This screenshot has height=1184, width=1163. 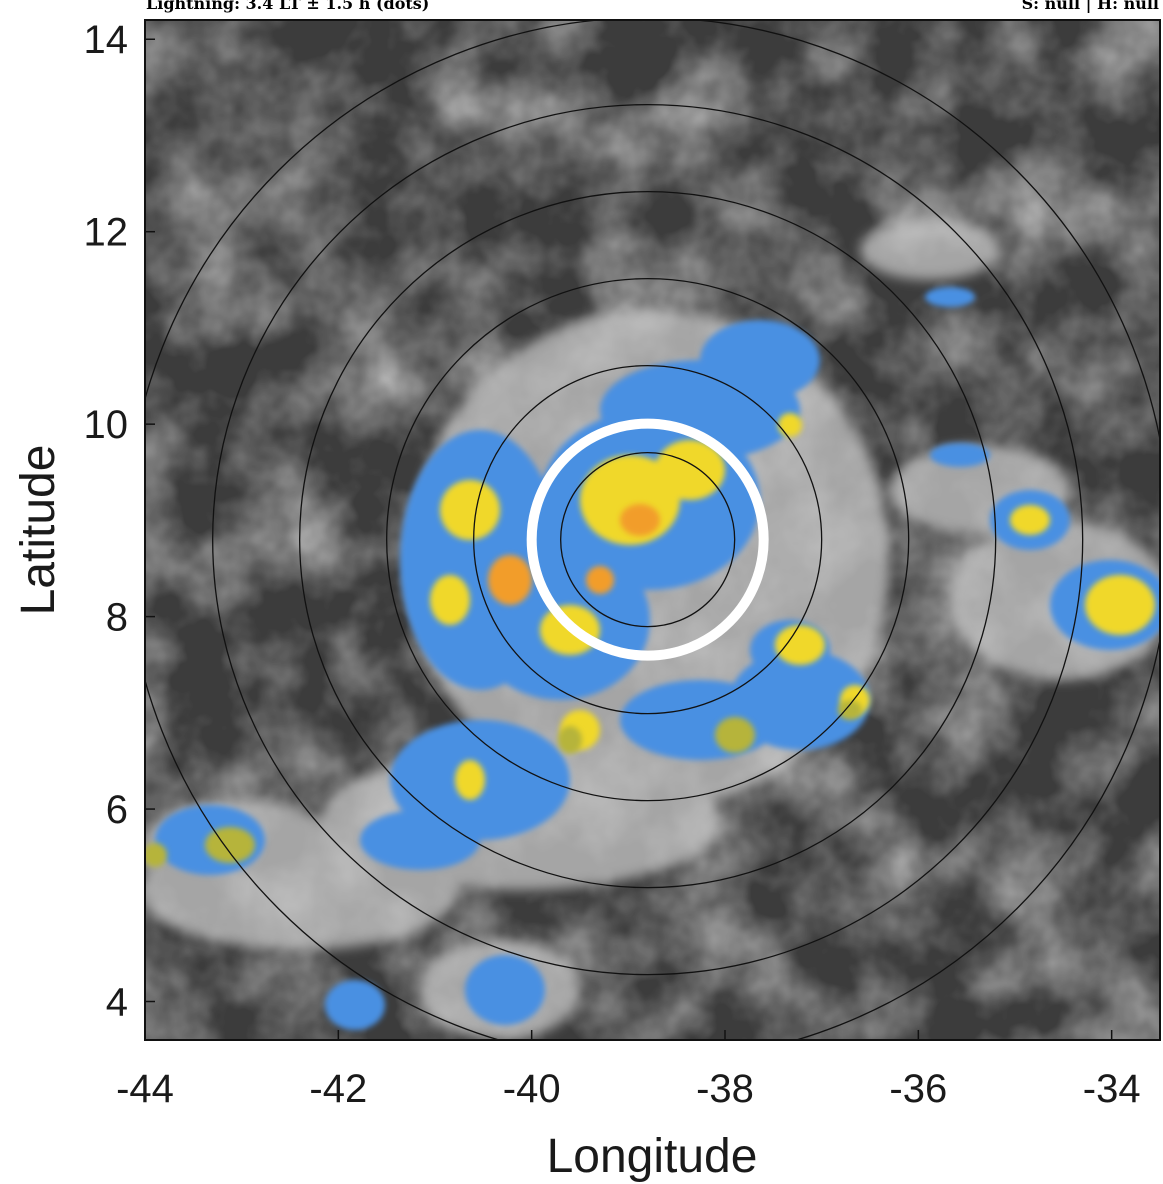 What do you see at coordinates (106, 425) in the screenshot?
I see `y-tick-label: 10` at bounding box center [106, 425].